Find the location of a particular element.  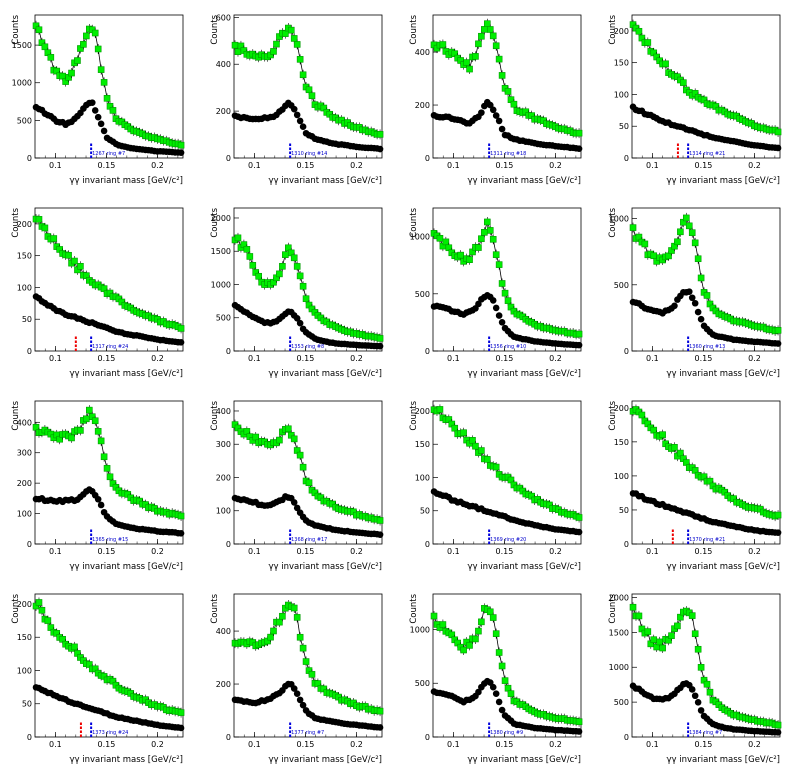

y-tick-label: 150 is located at coordinates (422, 444).